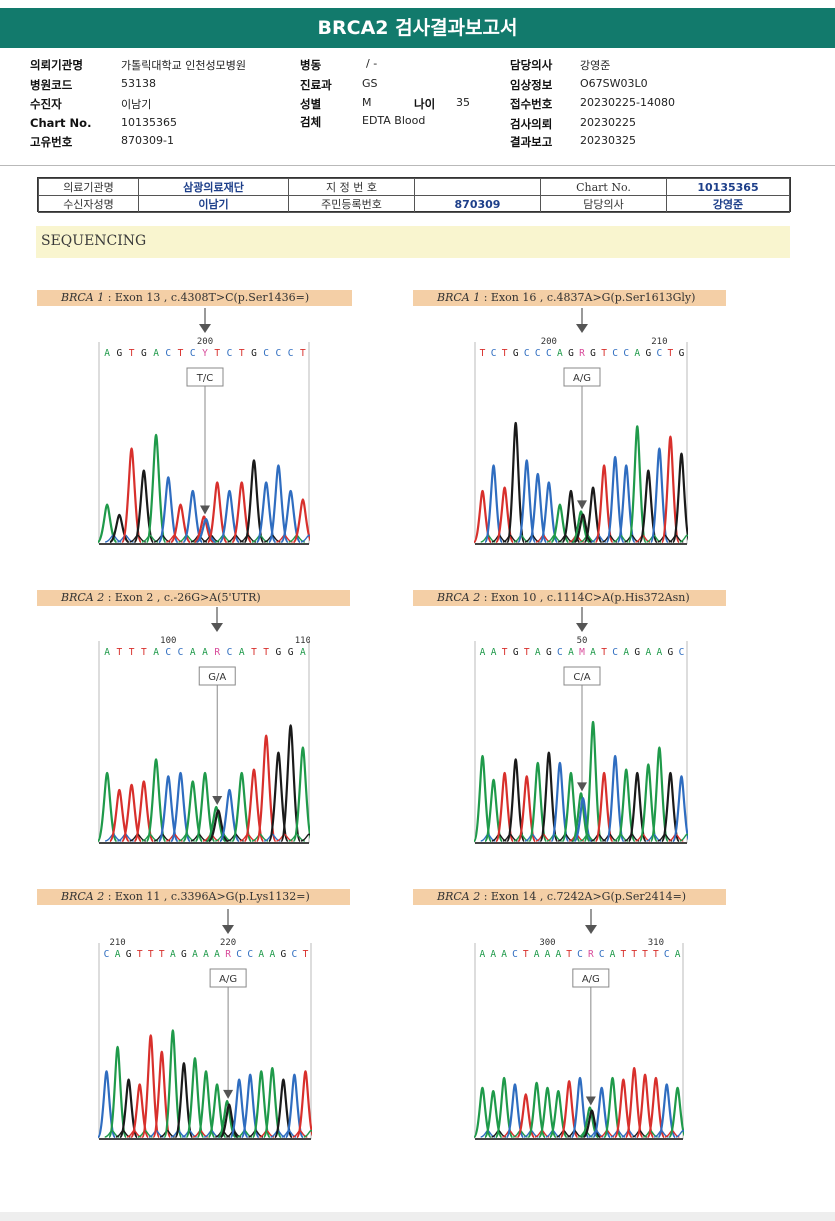 The height and width of the screenshot is (1221, 835). I want to click on variant-text: : Exon 10 , c.1114C>A(p.His372Asn), so click(585, 597).